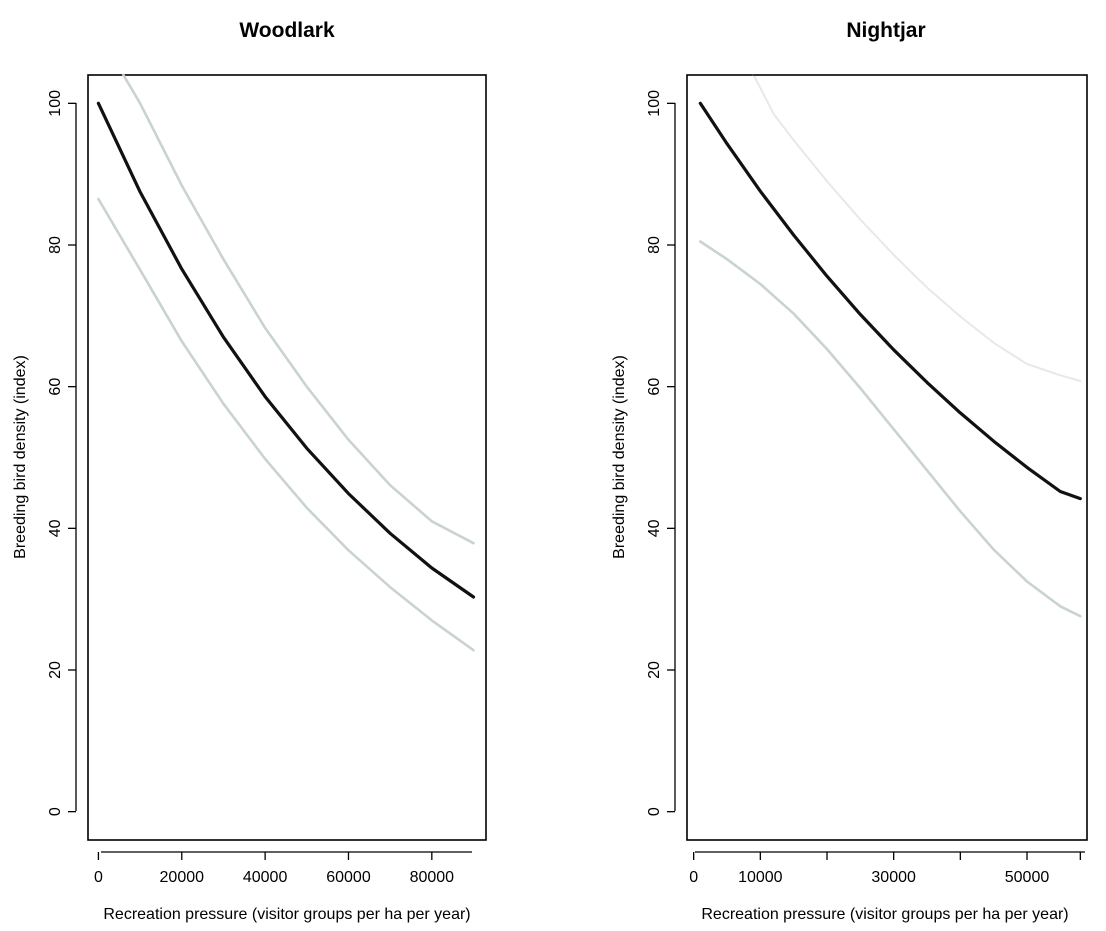 This screenshot has width=1106, height=931. What do you see at coordinates (98, 877) in the screenshot?
I see `woodlark-x-tick-label: 0` at bounding box center [98, 877].